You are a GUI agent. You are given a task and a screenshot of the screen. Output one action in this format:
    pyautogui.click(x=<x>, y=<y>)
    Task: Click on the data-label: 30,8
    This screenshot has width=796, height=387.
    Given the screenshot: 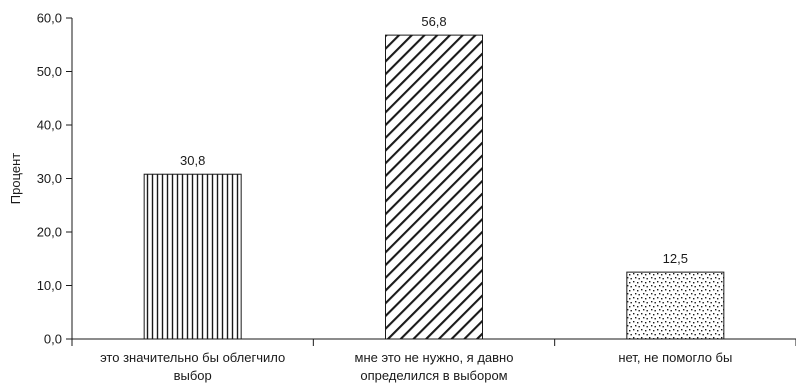 What is the action you would take?
    pyautogui.click(x=192, y=160)
    